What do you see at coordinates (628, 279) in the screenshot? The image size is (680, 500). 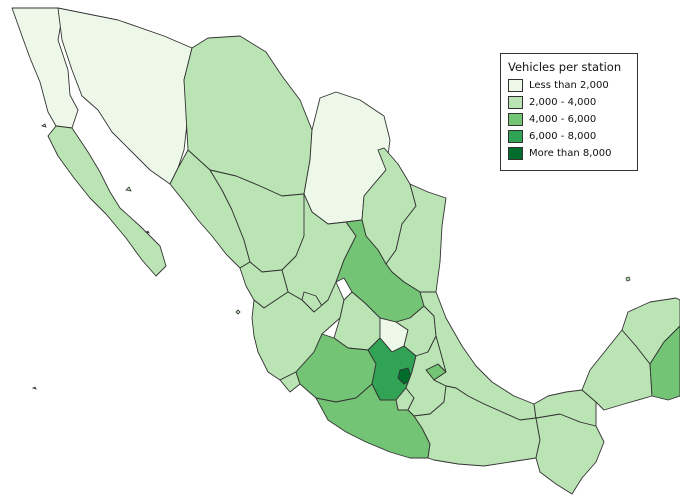 I see `island-cozumel` at bounding box center [628, 279].